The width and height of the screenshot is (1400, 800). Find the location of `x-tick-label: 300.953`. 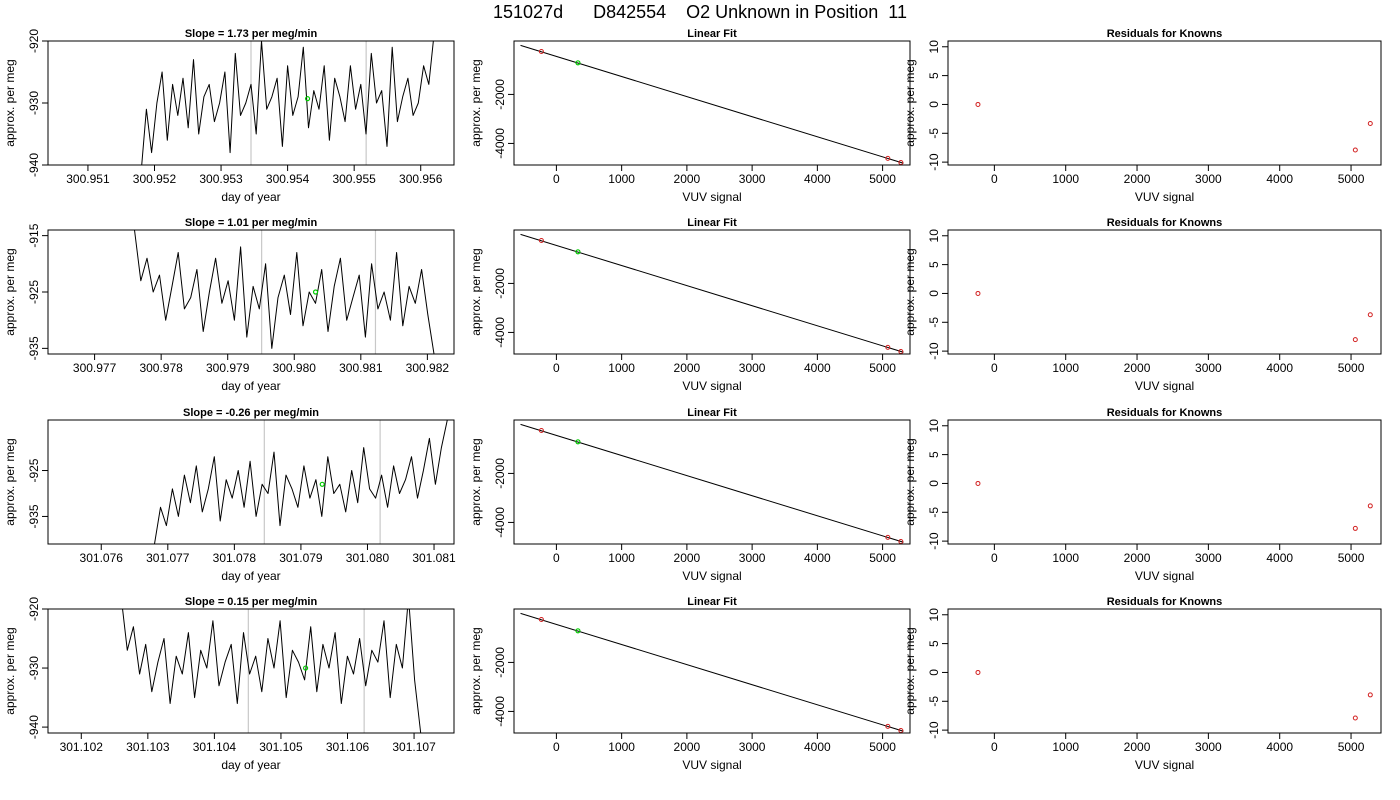

x-tick-label: 300.953 is located at coordinates (221, 179).